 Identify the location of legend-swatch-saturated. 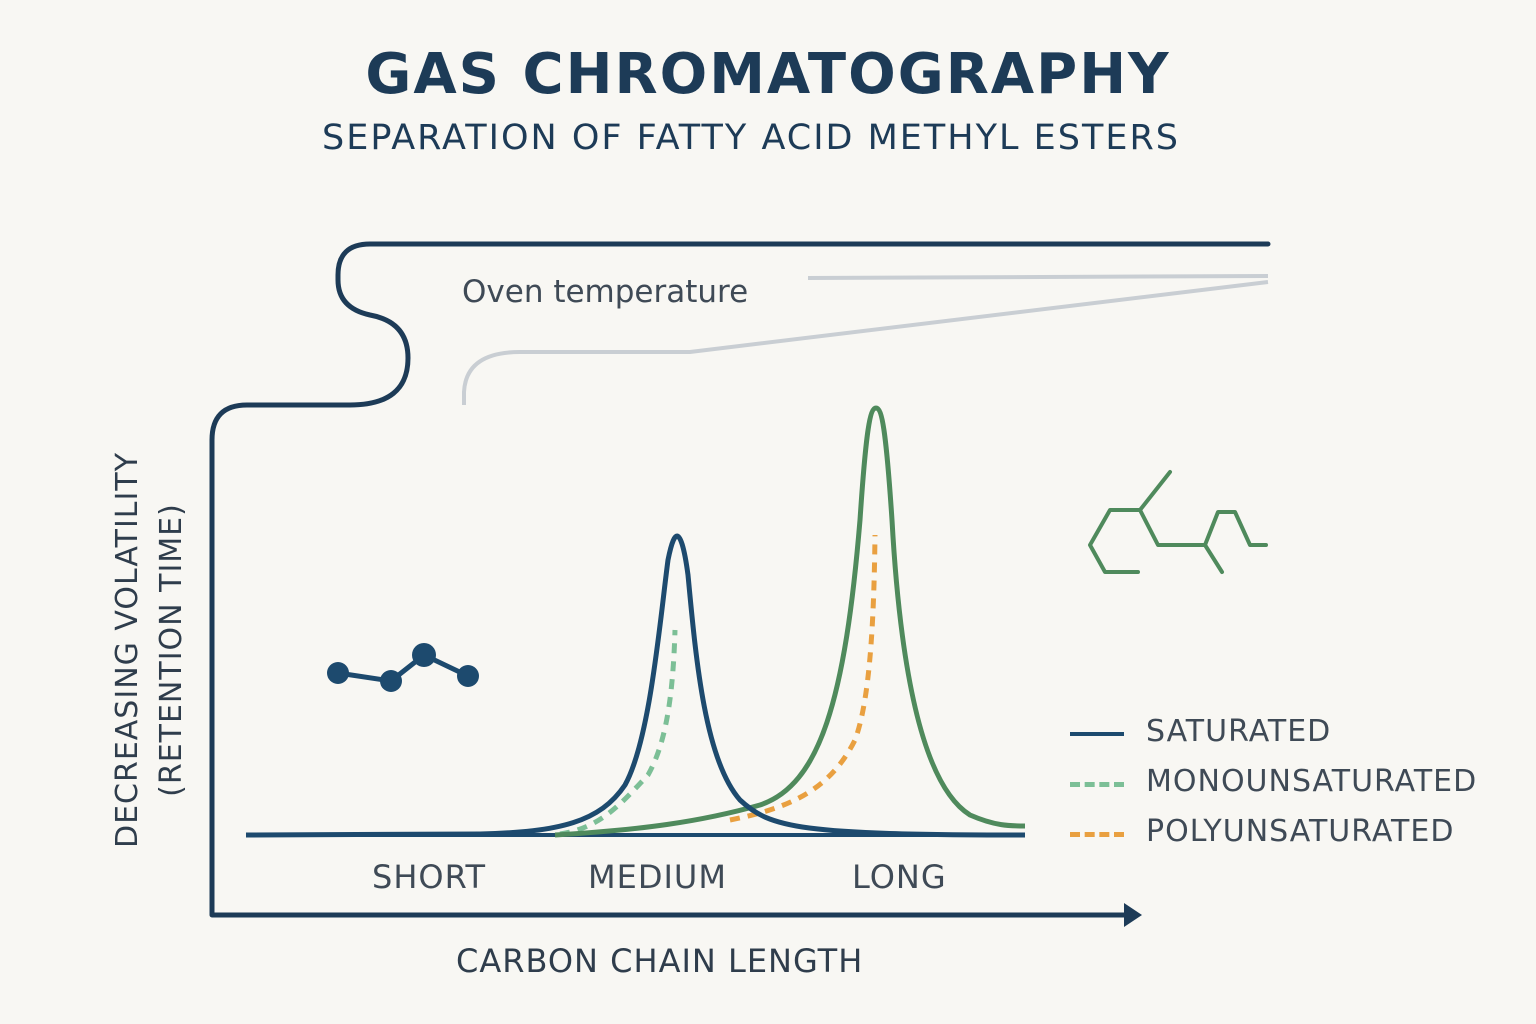
(1097, 734).